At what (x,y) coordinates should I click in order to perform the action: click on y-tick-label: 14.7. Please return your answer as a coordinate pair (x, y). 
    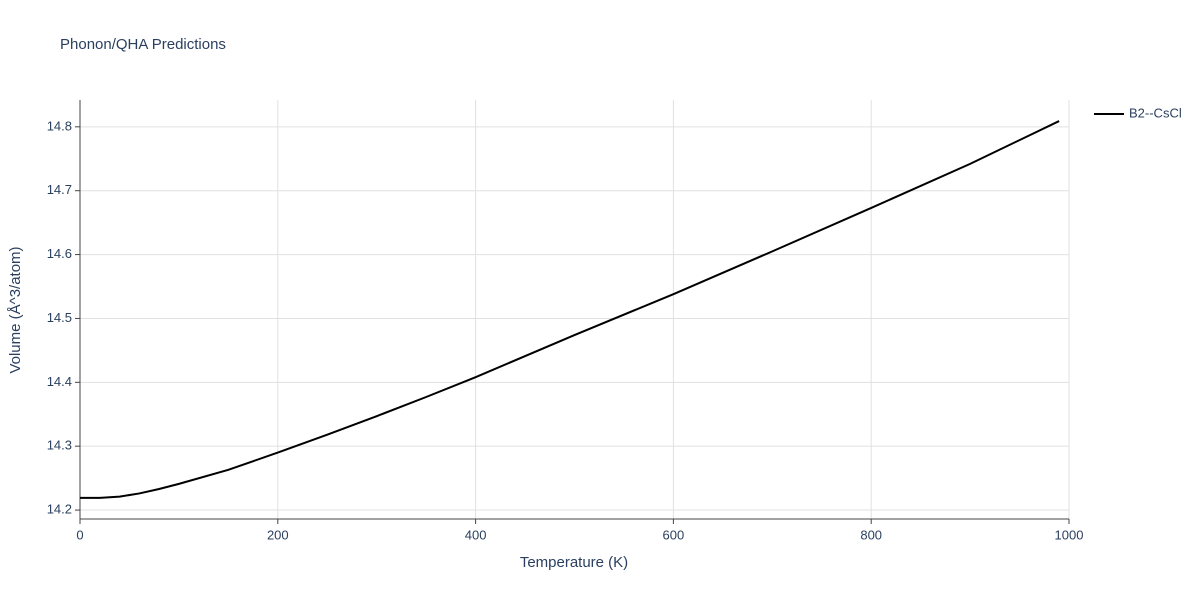
    Looking at the image, I should click on (59, 189).